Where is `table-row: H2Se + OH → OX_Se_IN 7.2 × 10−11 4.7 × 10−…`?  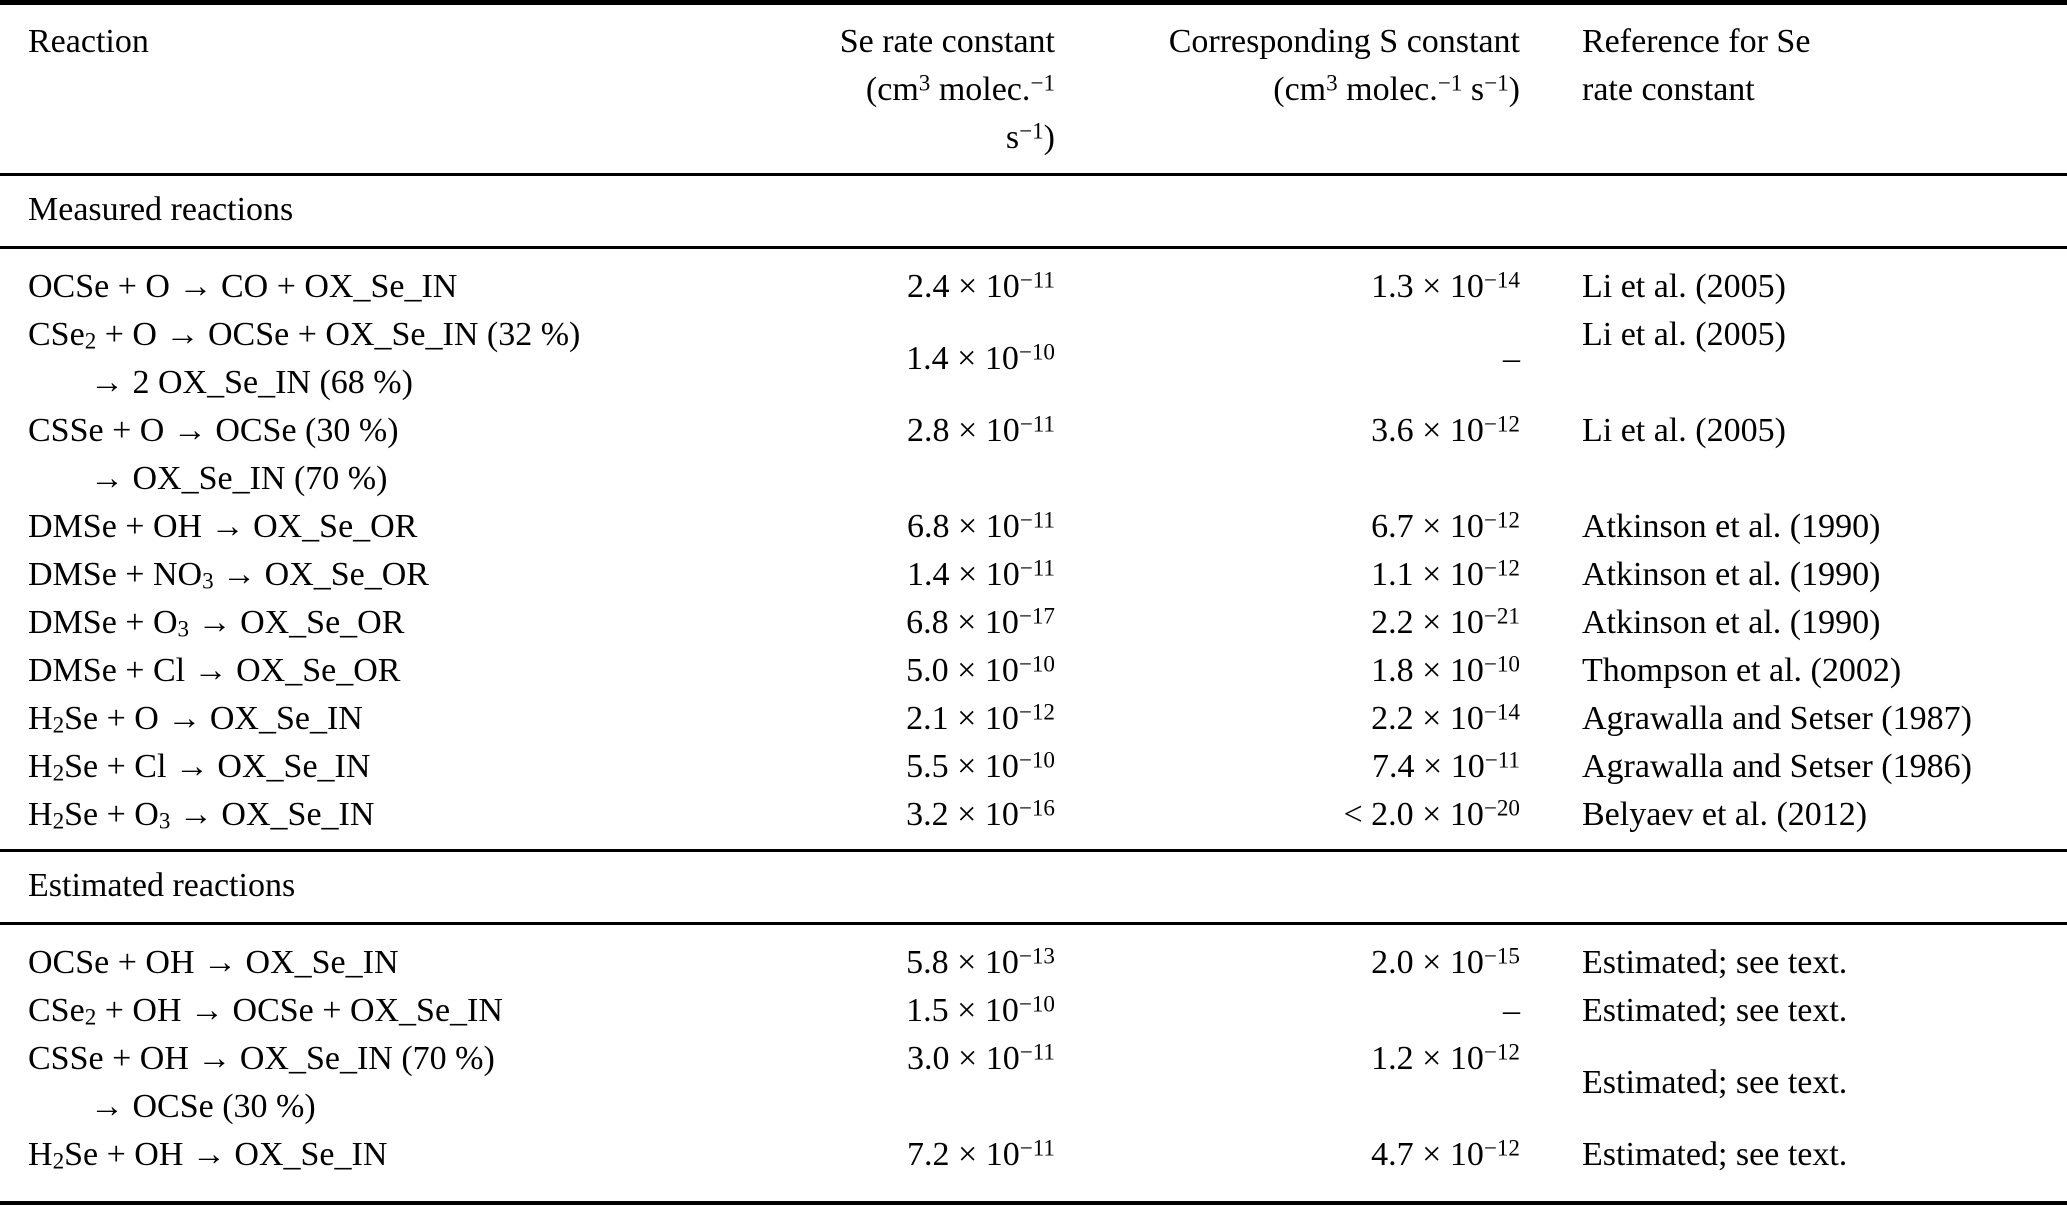 table-row: H2Se + OH → OX_Se_IN 7.2 × 10−11 4.7 × 10−… is located at coordinates (1033, 1155).